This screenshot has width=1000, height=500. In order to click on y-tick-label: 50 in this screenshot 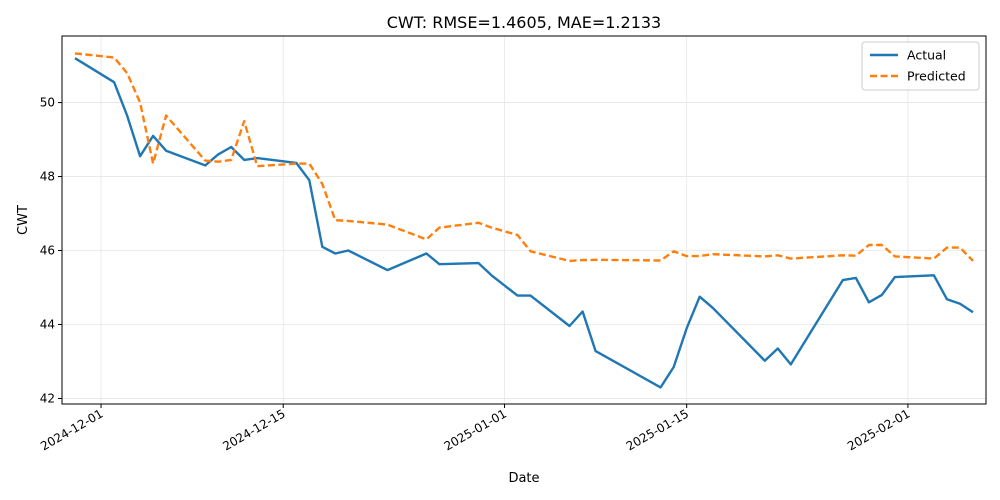, I will do `click(47, 103)`.